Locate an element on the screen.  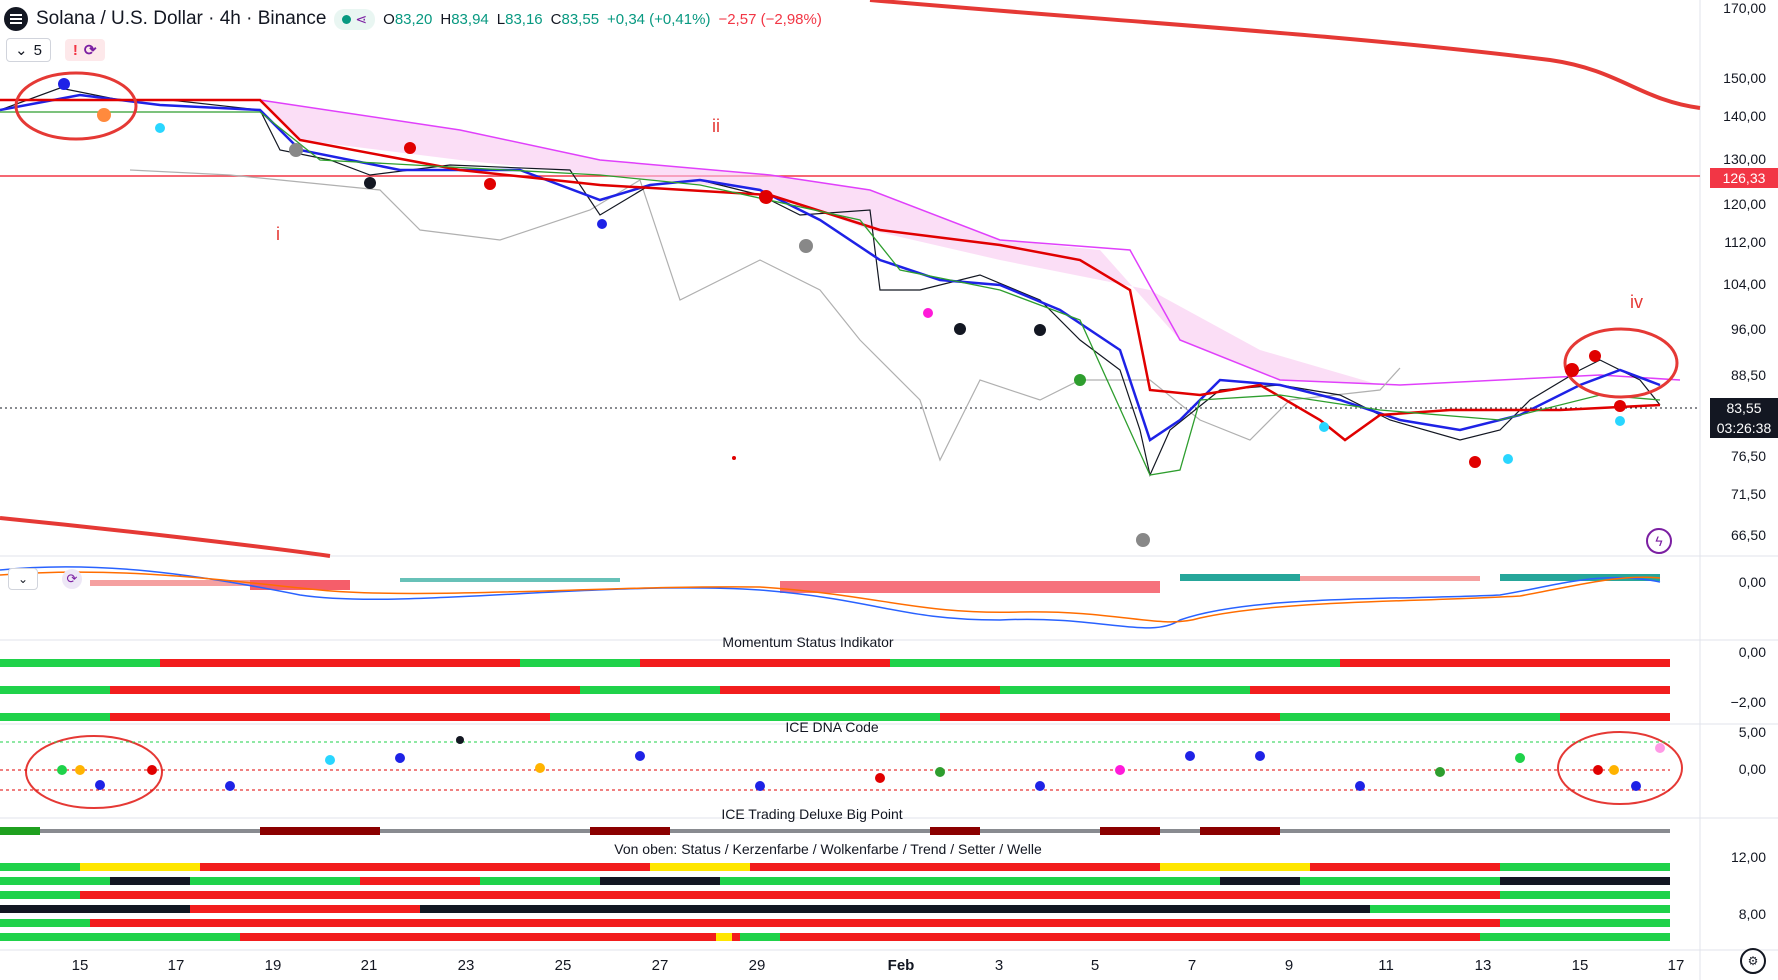
time-axis-label: 21 is located at coordinates (369, 965).